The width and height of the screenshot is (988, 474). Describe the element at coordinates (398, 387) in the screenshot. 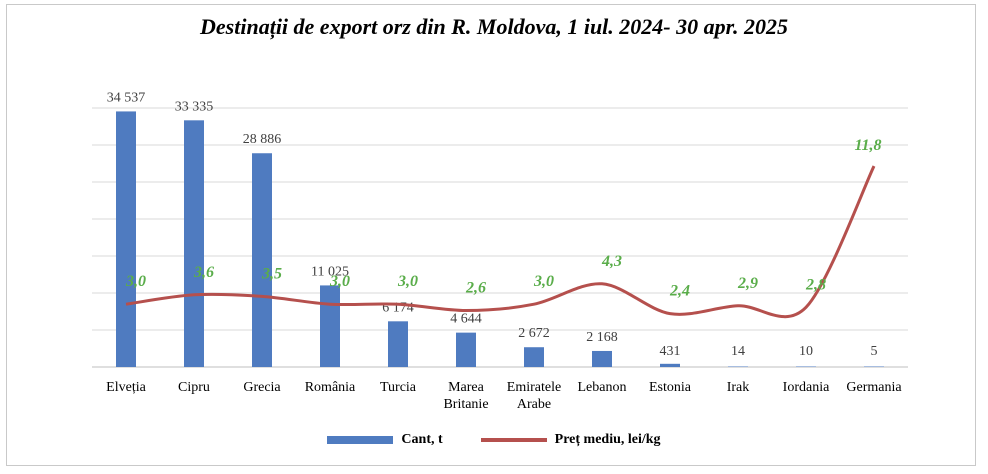

I see `x-tick-label: Turcia` at that location.